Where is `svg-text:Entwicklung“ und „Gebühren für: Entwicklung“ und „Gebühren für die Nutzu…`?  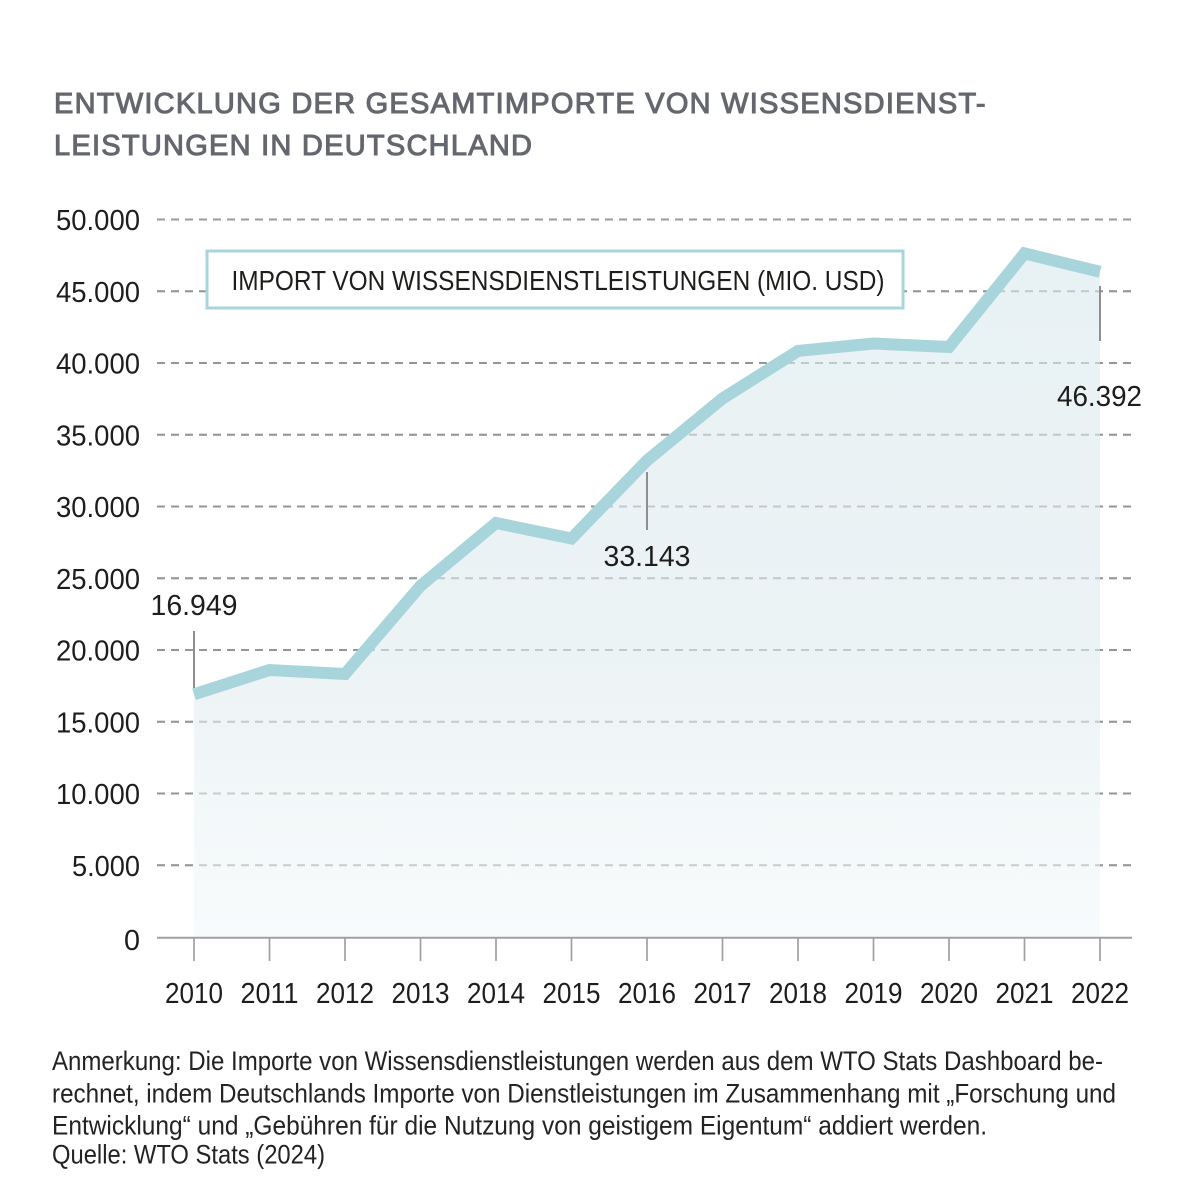 svg-text:Entwicklung“ und „Gebühren für: Entwicklung“ und „Gebühren für die Nutzu… is located at coordinates (519, 1126).